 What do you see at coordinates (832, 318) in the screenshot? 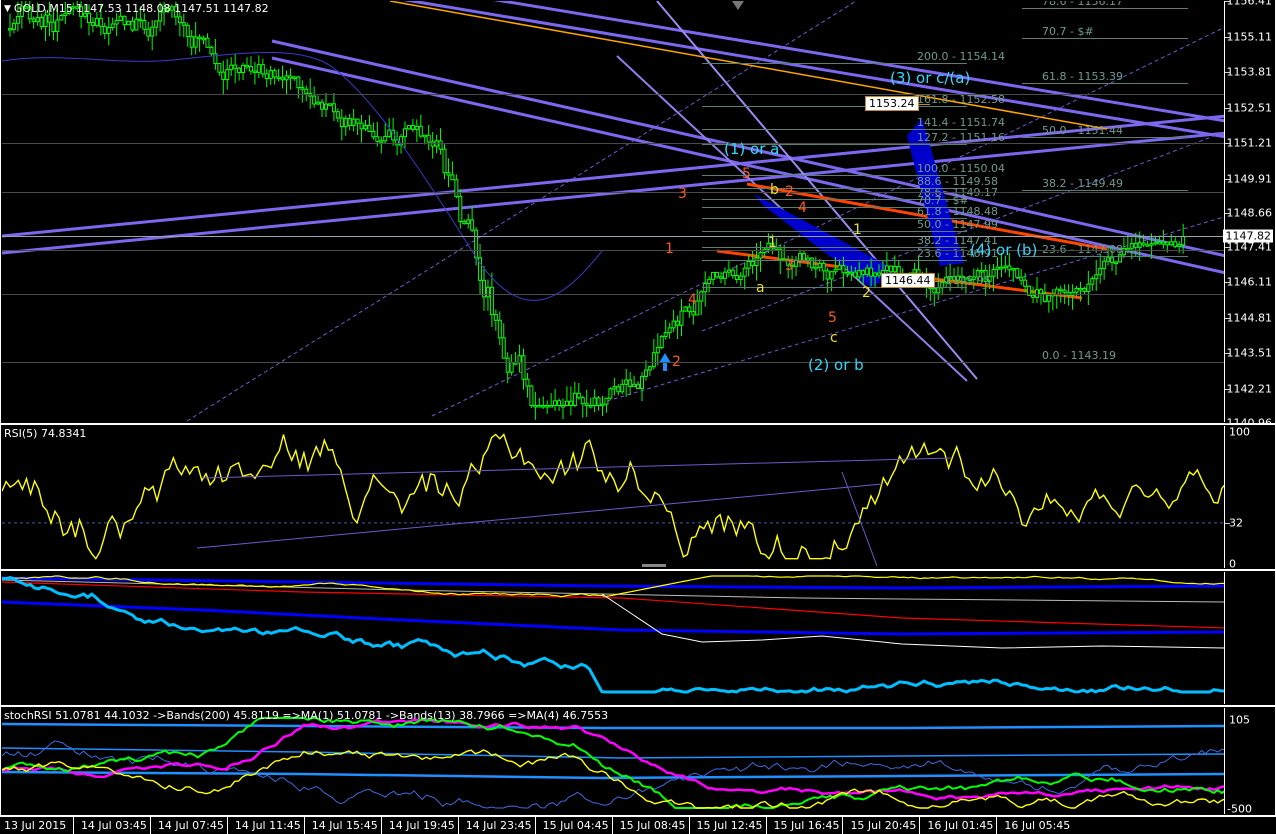
I see `label-wave-orange-5b: 5` at bounding box center [832, 318].